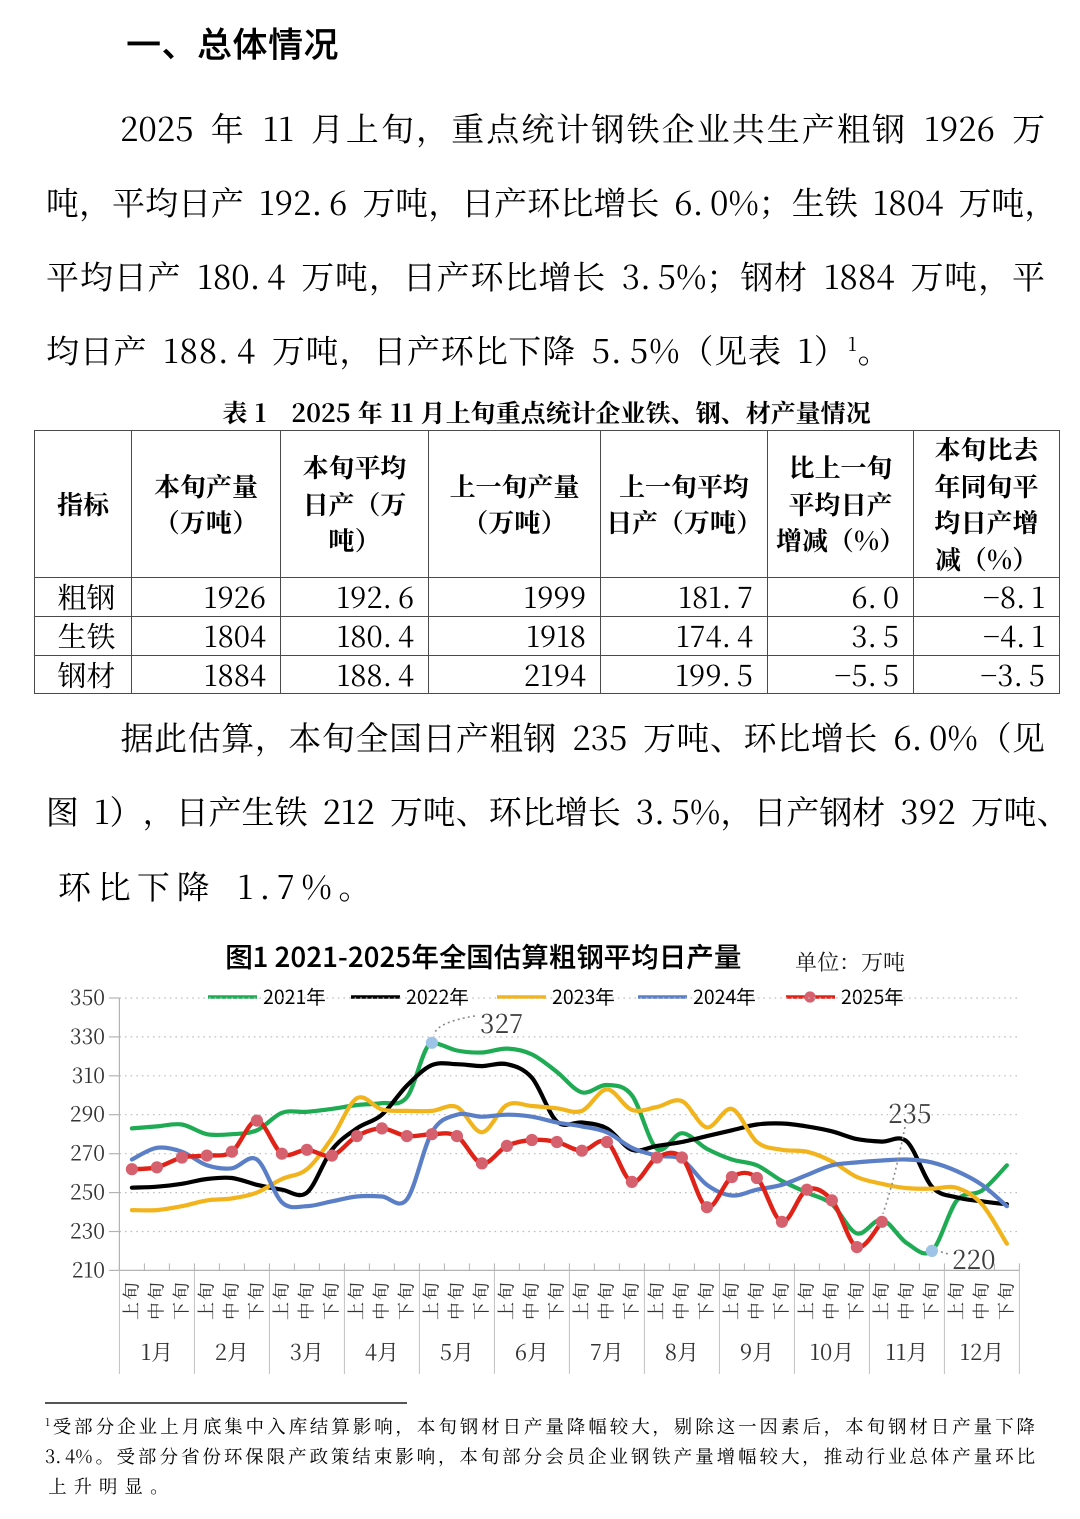 This screenshot has height=1519, width=1080. I want to click on svg-text: 2月, so click(232, 1351).